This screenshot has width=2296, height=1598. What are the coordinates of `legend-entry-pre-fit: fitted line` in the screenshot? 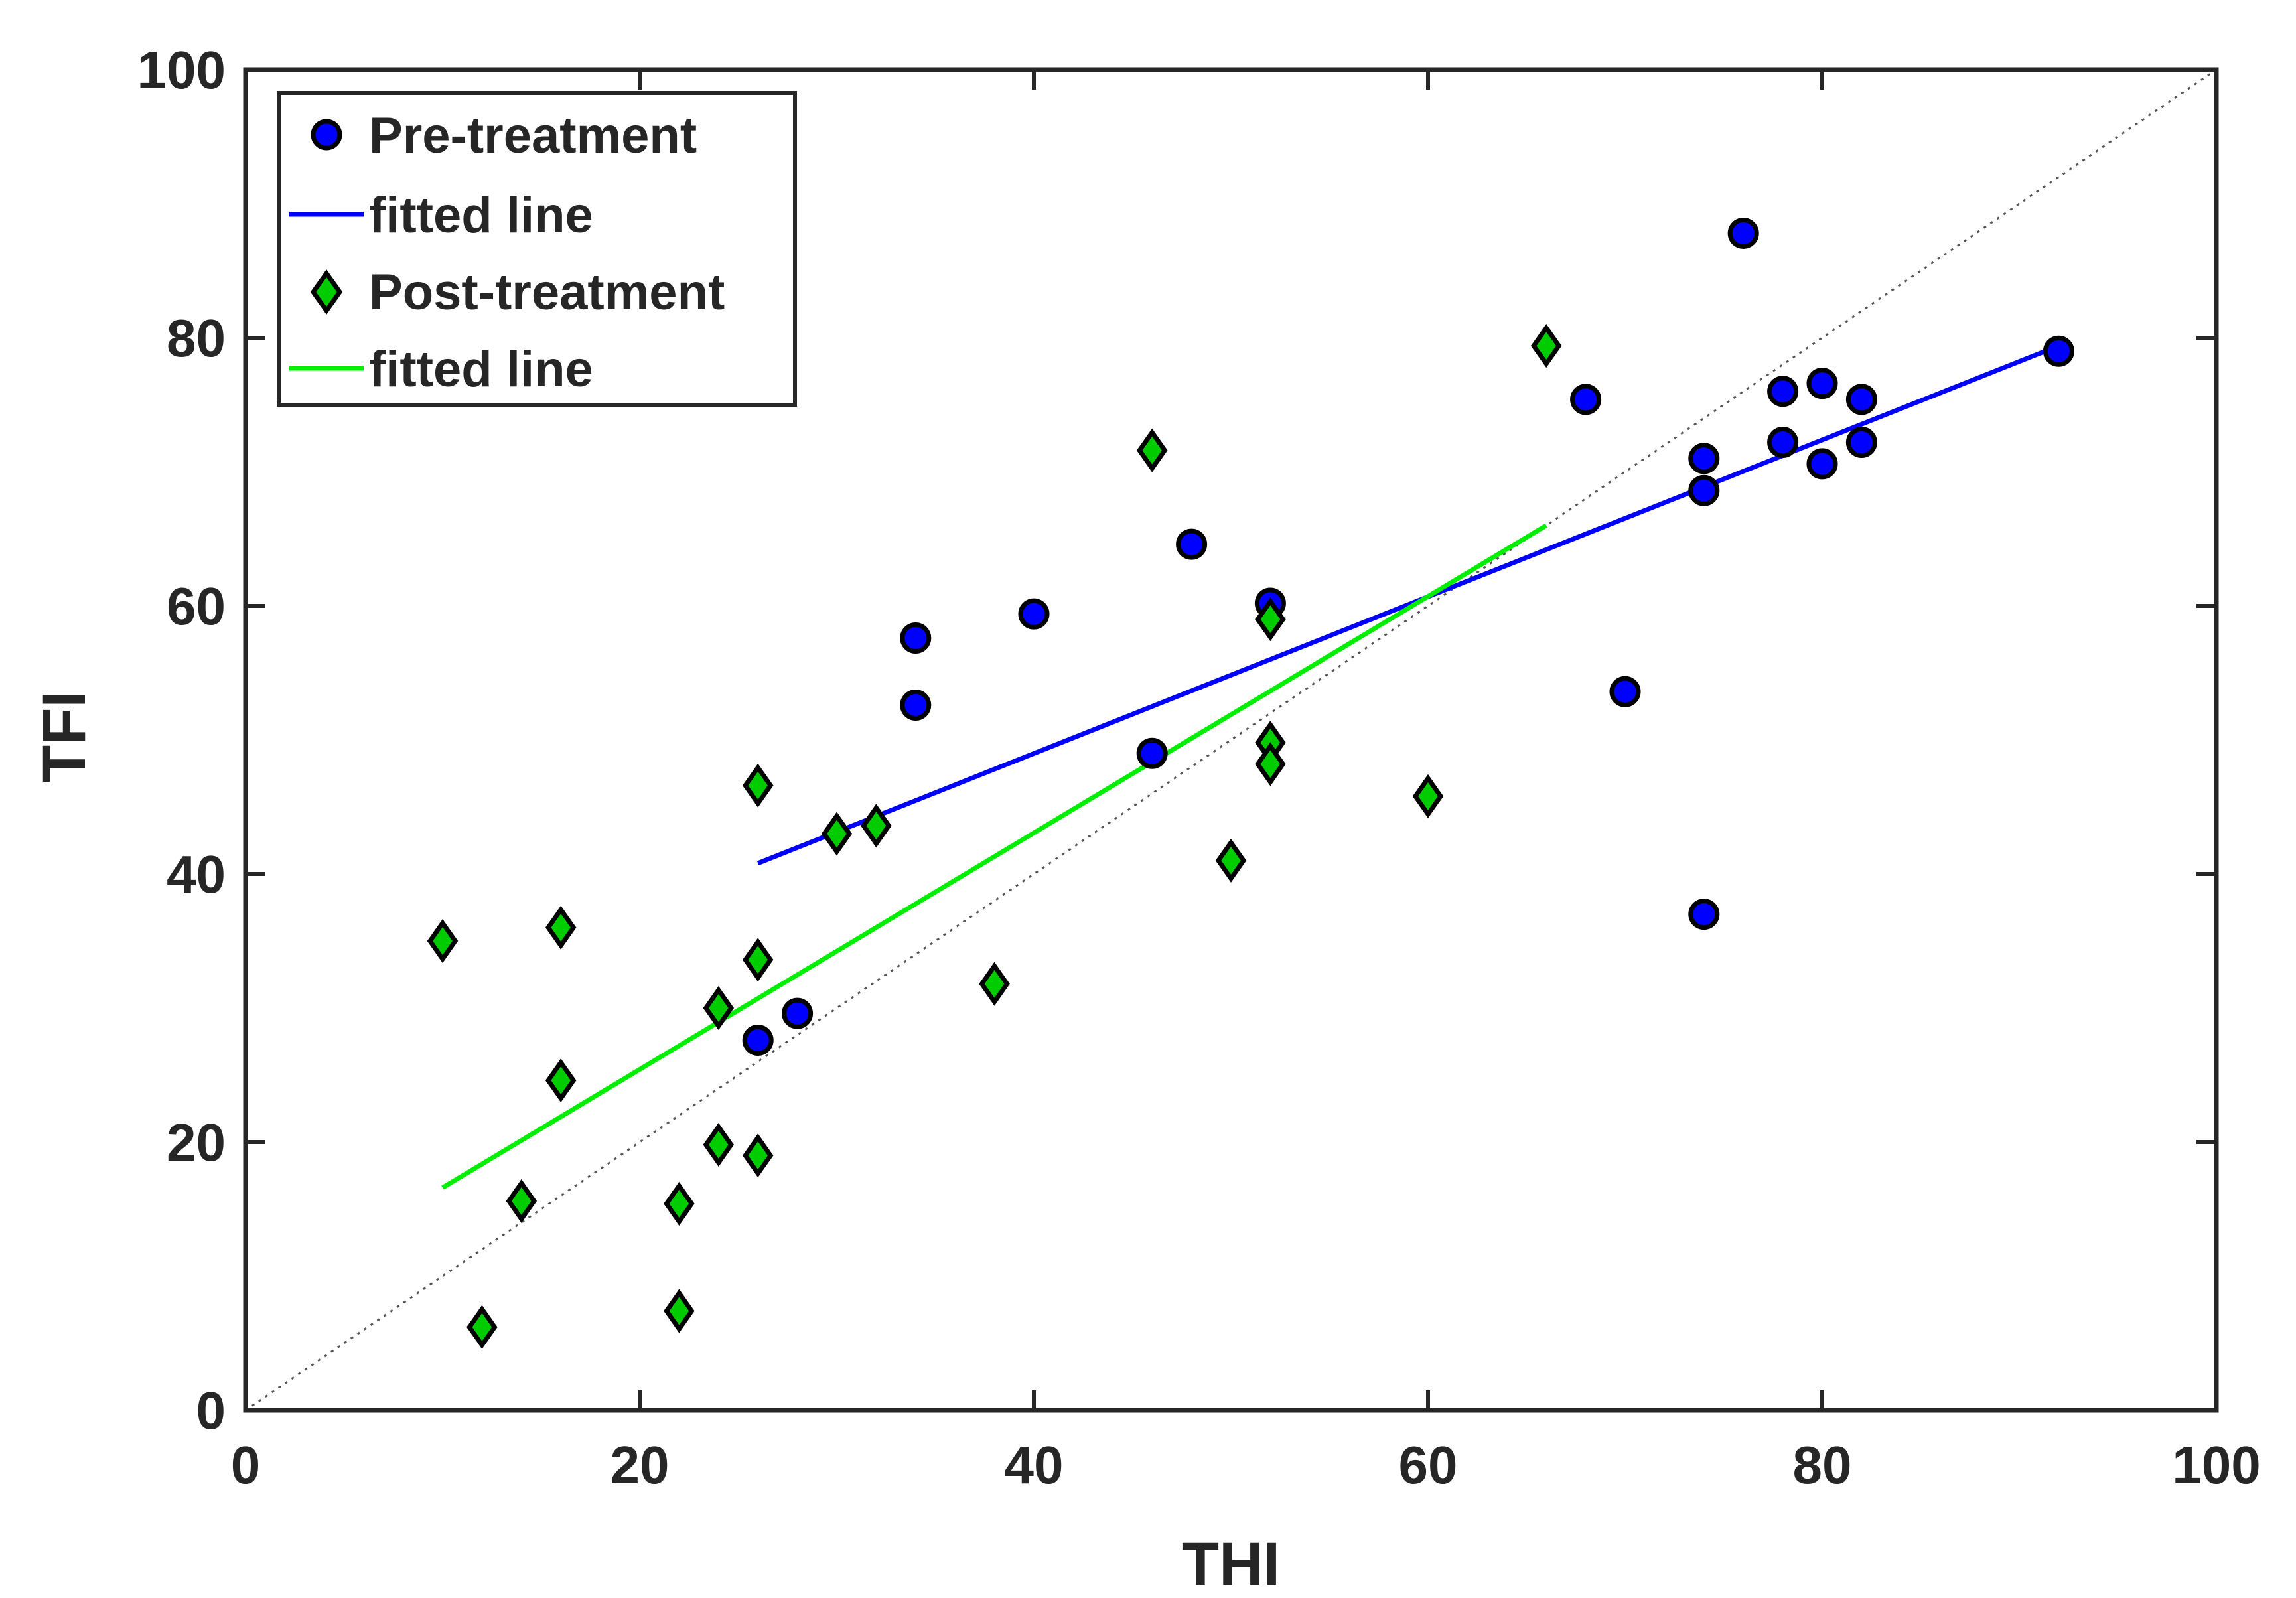 It's located at (441, 215).